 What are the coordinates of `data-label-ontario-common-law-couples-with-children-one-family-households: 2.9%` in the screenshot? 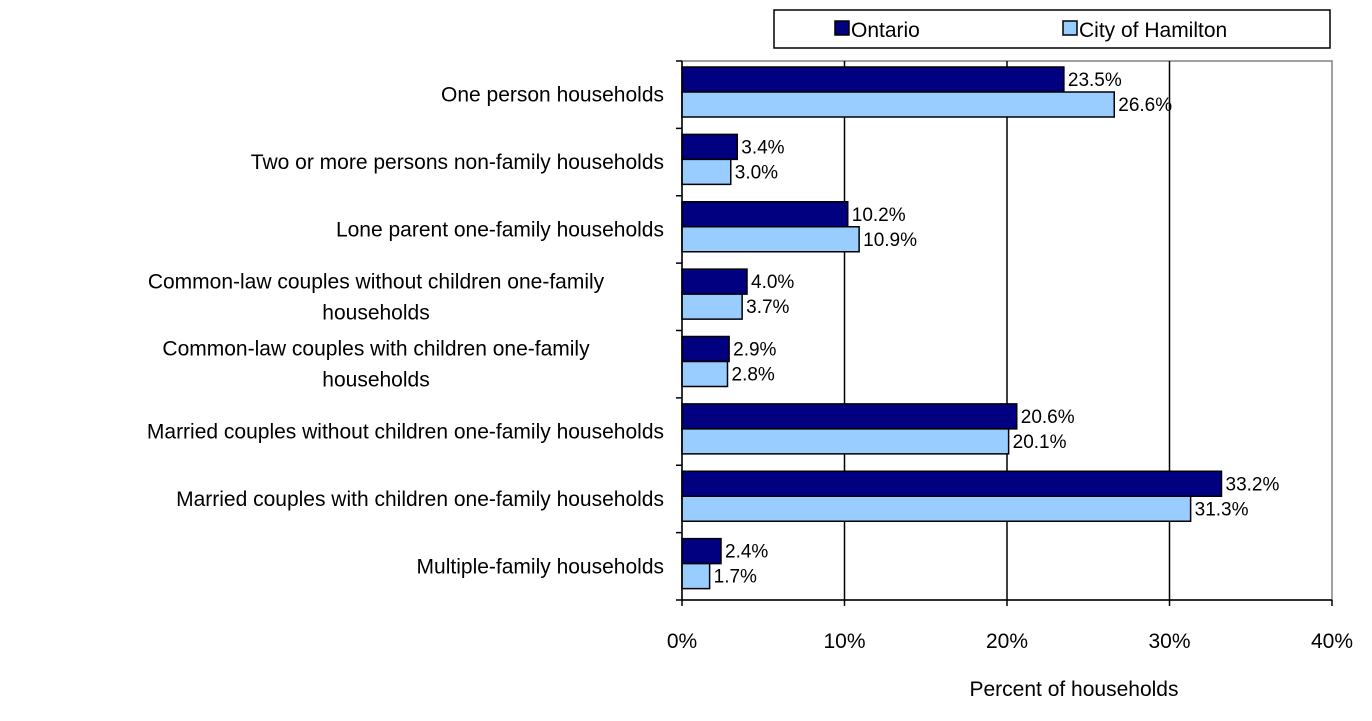 It's located at (754, 350).